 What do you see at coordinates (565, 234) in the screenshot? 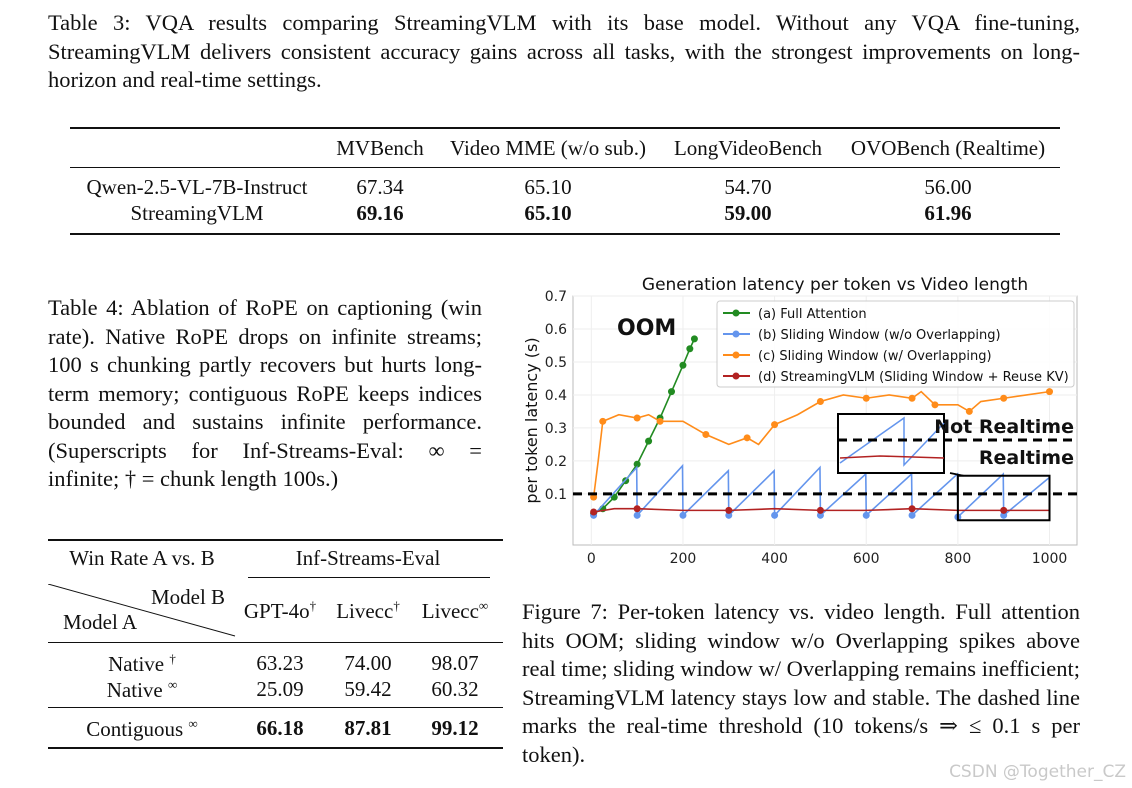
I see `table3-bottomrule` at bounding box center [565, 234].